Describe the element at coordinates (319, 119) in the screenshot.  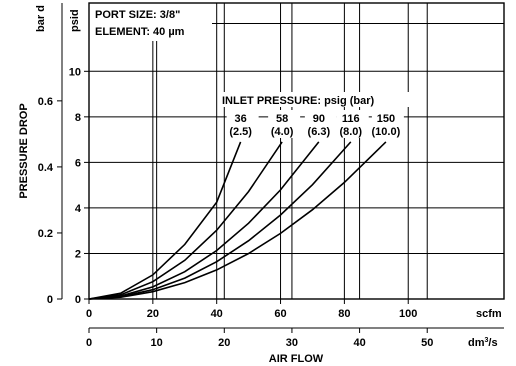
I see `curve-label-psig-90: 90` at that location.